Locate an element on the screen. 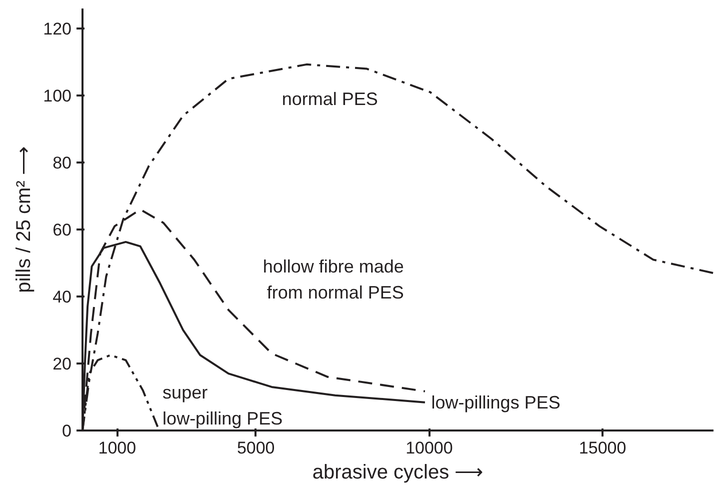 The width and height of the screenshot is (715, 500). y-tick-label: 0 is located at coordinates (67, 431).